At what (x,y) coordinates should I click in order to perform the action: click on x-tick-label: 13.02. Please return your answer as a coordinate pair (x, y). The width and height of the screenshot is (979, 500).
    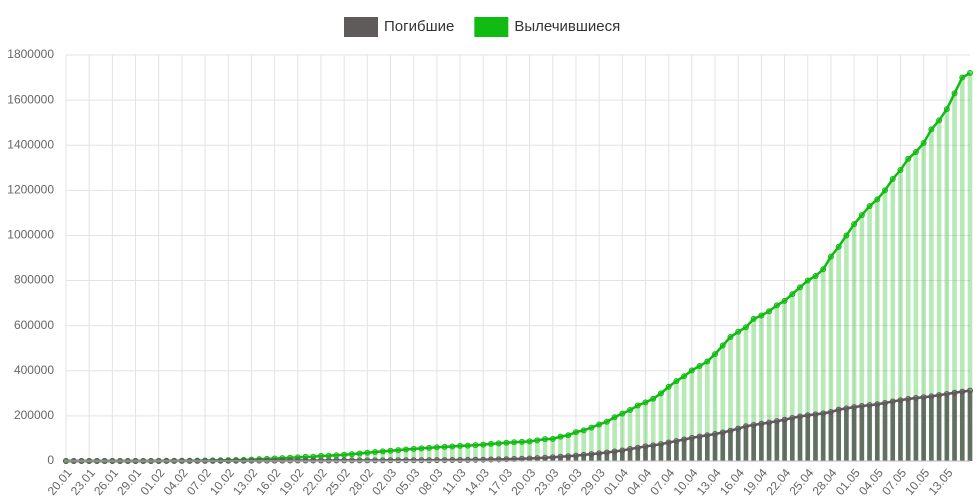
    Looking at the image, I should click on (245, 482).